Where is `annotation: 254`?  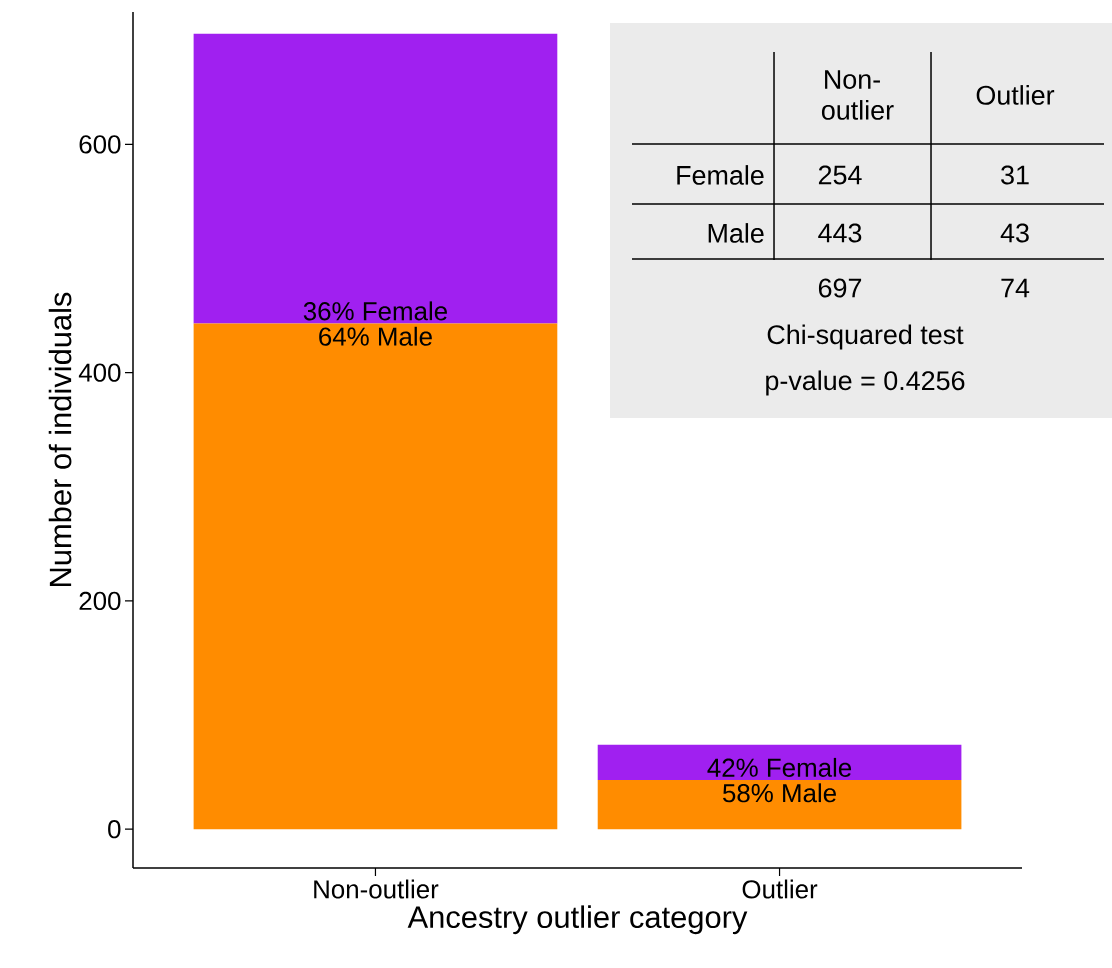 annotation: 254 is located at coordinates (840, 175).